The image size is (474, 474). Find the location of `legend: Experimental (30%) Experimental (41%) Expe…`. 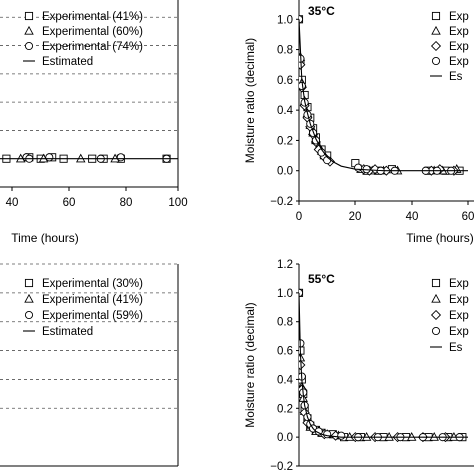

legend: Experimental (30%) Experimental (41%) Expe… is located at coordinates (83, 308).